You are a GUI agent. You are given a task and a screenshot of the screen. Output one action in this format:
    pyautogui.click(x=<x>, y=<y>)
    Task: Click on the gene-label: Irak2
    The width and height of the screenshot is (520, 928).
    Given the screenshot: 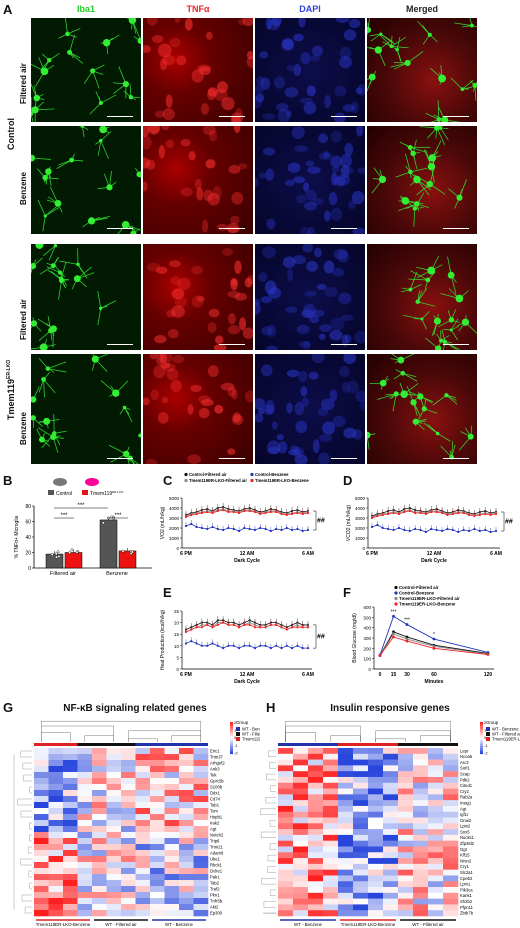 What is the action you would take?
    pyautogui.click(x=215, y=823)
    